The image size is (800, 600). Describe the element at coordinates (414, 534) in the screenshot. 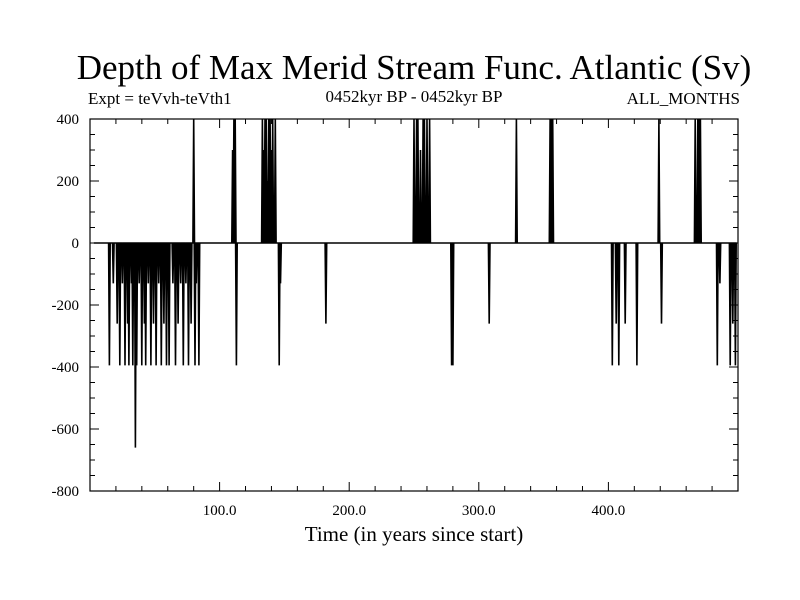

I see `x-axis-label: Time (in years since start)` at that location.